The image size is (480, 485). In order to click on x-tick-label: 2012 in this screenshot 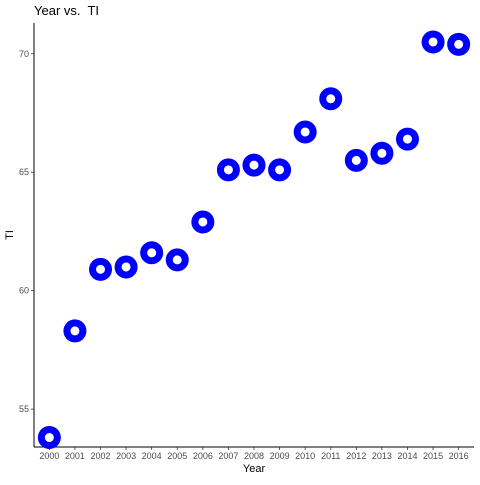, I will do `click(356, 456)`.